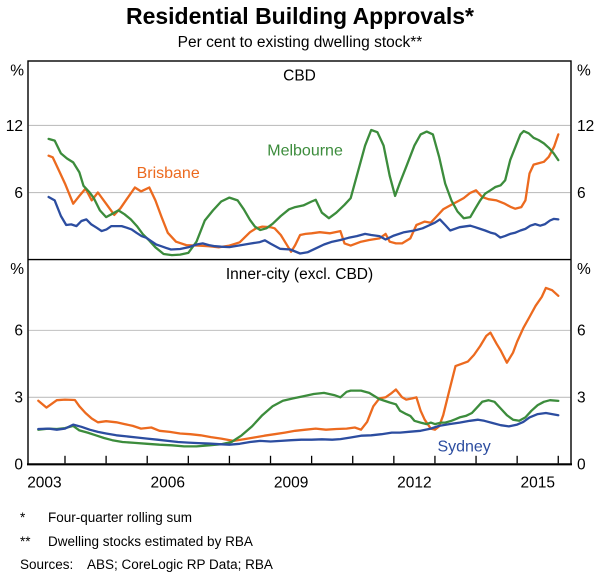  I want to click on footnote-1-text: Four-quarter rolling sum, so click(120, 517).